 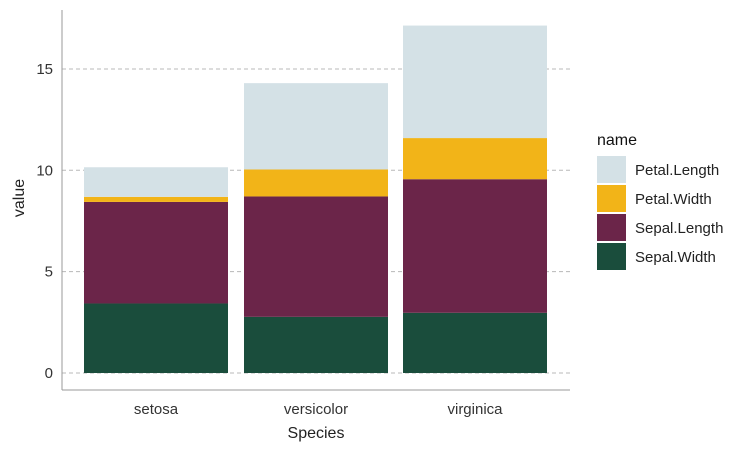 I want to click on y-tick-label: 10, so click(x=44, y=170).